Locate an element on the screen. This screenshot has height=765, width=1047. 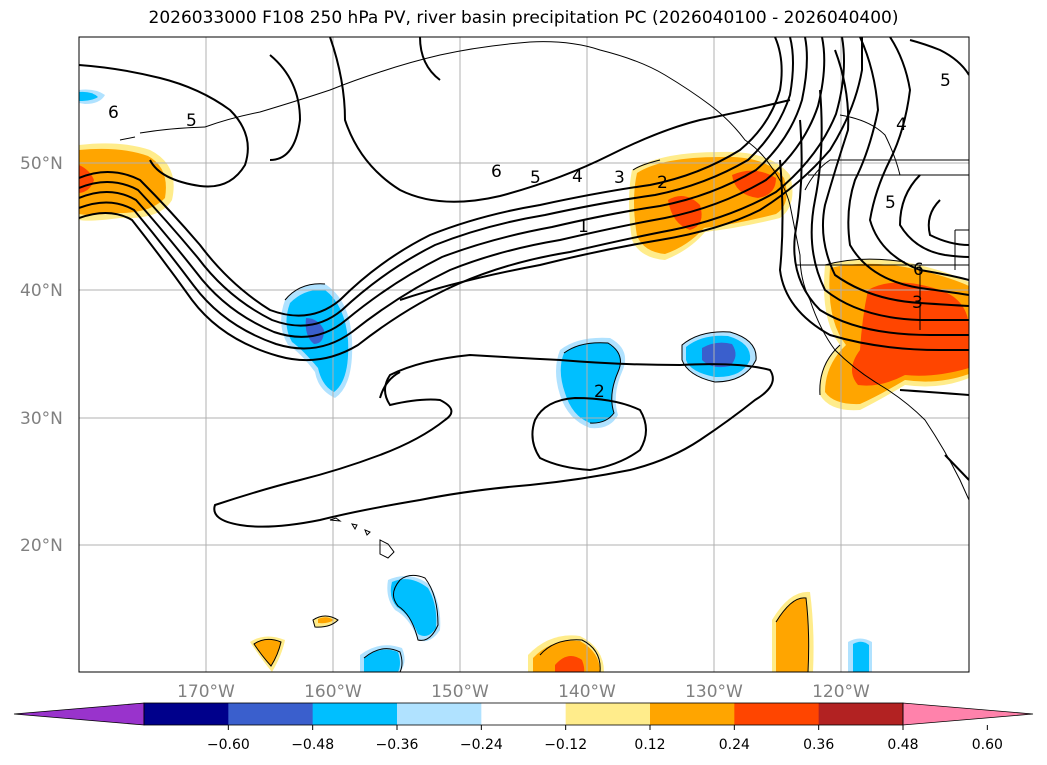
colorbar-tick-label: 0.60 is located at coordinates (987, 745).